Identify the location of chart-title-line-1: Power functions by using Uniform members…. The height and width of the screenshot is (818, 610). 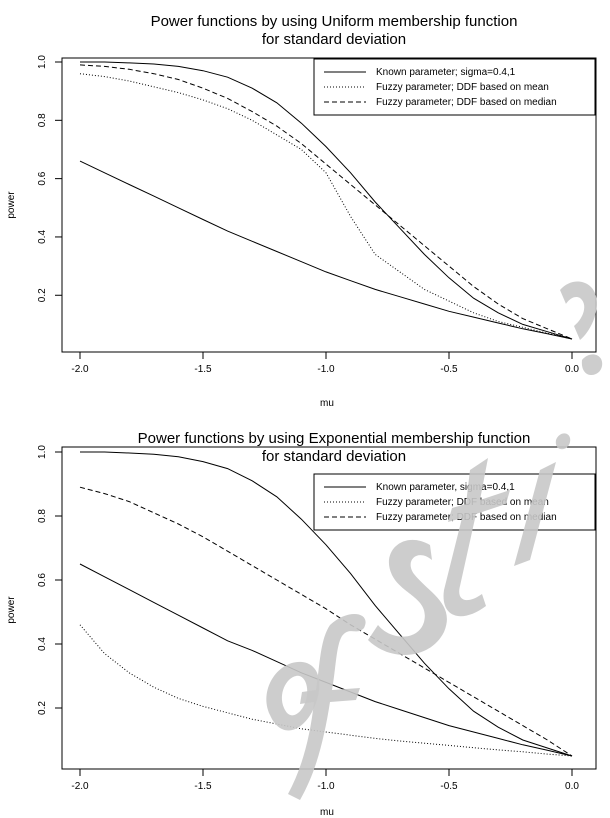
(334, 21).